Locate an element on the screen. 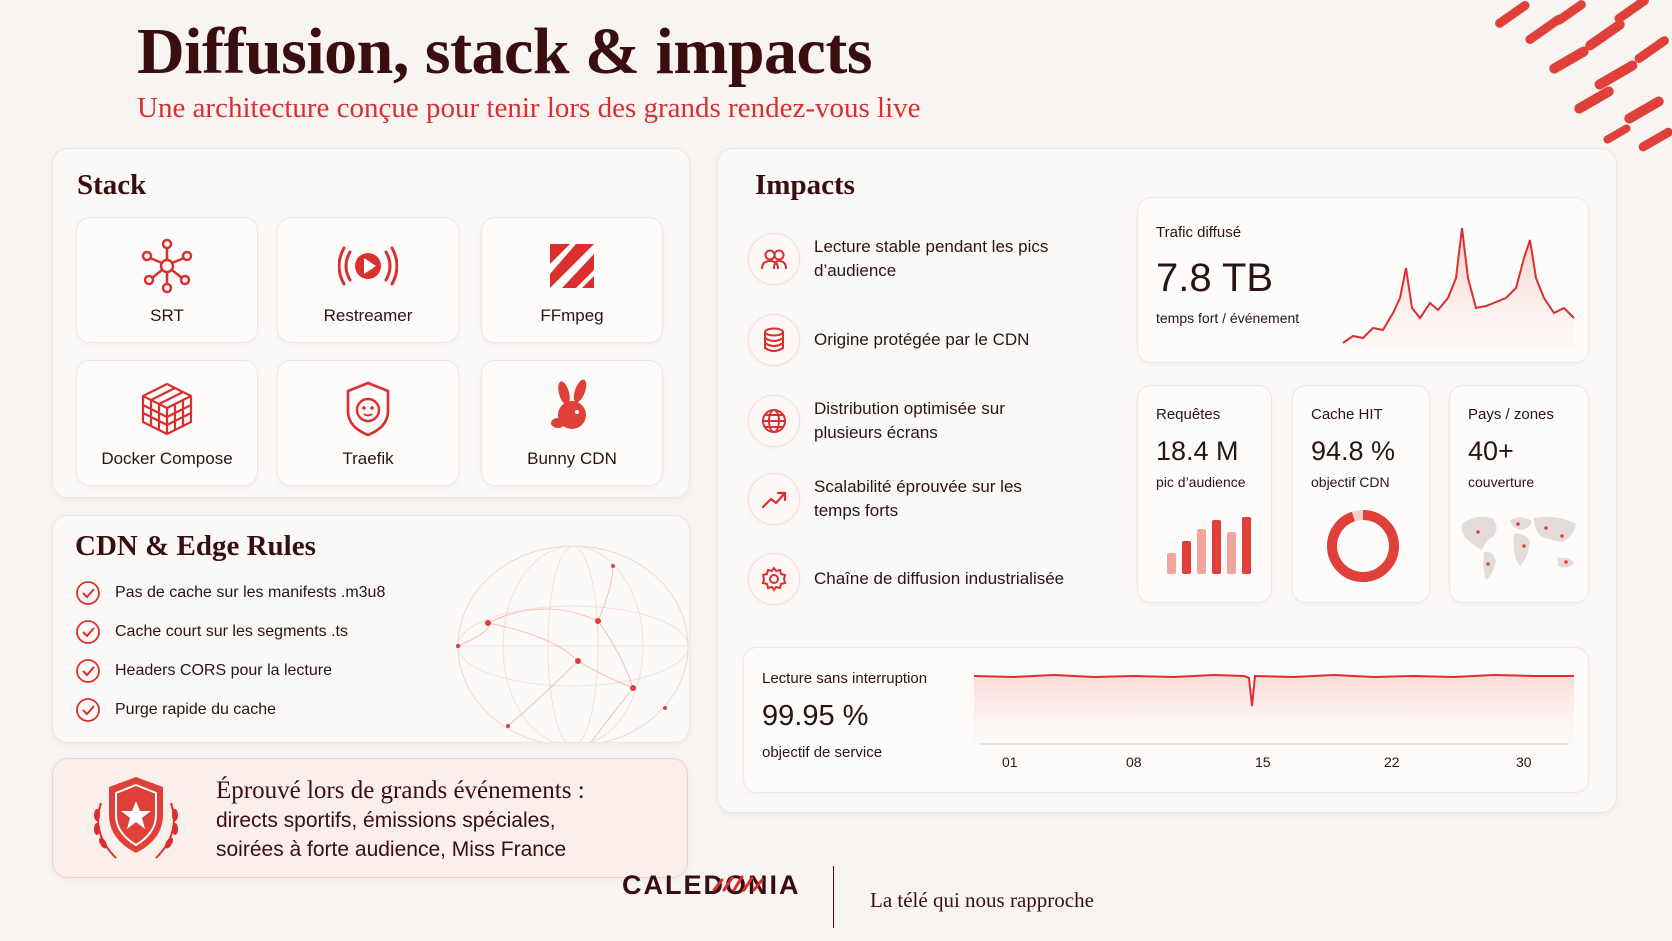 The image size is (1672, 941). decorative-pattern-icon is located at coordinates (1583, 76).